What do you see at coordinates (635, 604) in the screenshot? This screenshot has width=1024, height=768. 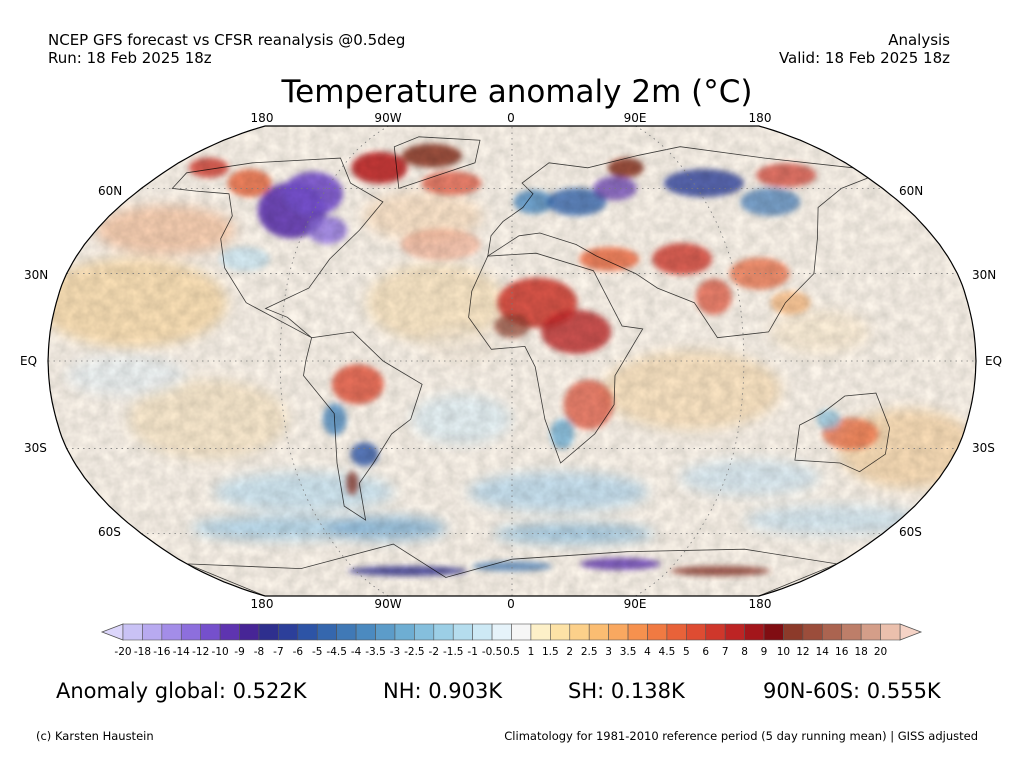 I see `lon-label-bottom-90e: 90E` at bounding box center [635, 604].